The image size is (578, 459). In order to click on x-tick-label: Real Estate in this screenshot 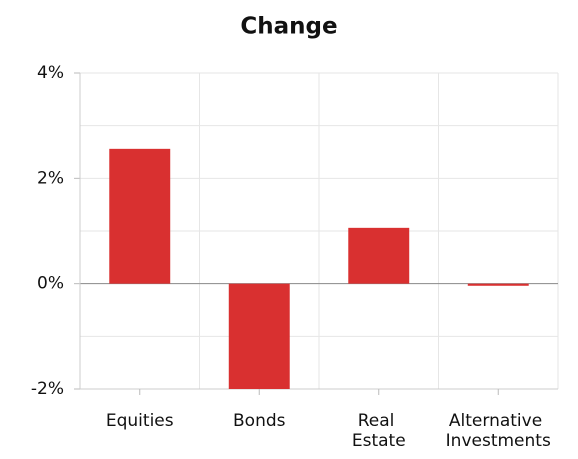, I will do `click(379, 431)`.